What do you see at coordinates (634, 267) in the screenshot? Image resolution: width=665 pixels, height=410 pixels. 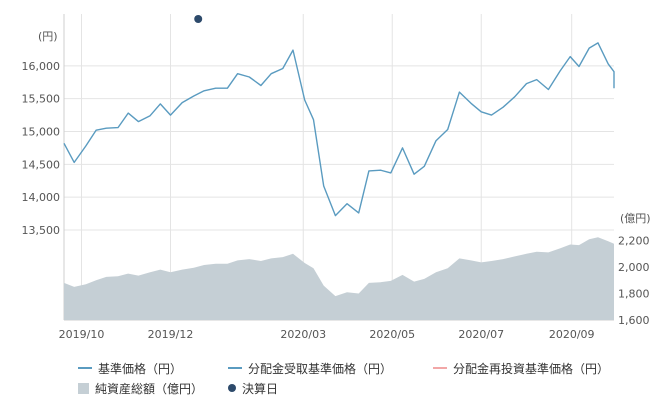 I see `assets-tick-label: 2,000` at bounding box center [634, 267].